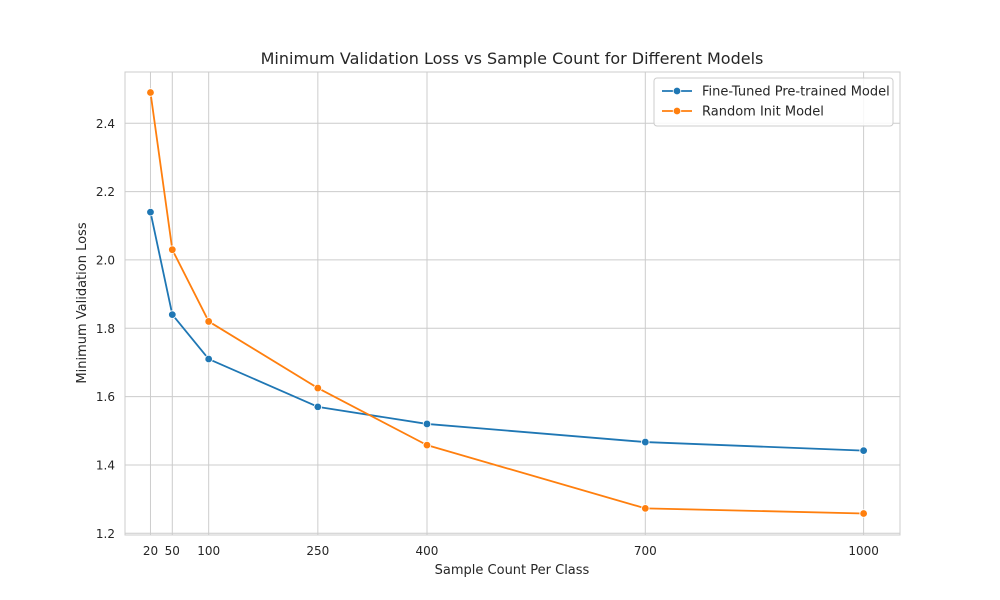 The height and width of the screenshot is (600, 1000). What do you see at coordinates (677, 111) in the screenshot?
I see `legend-marker-random-init` at bounding box center [677, 111].